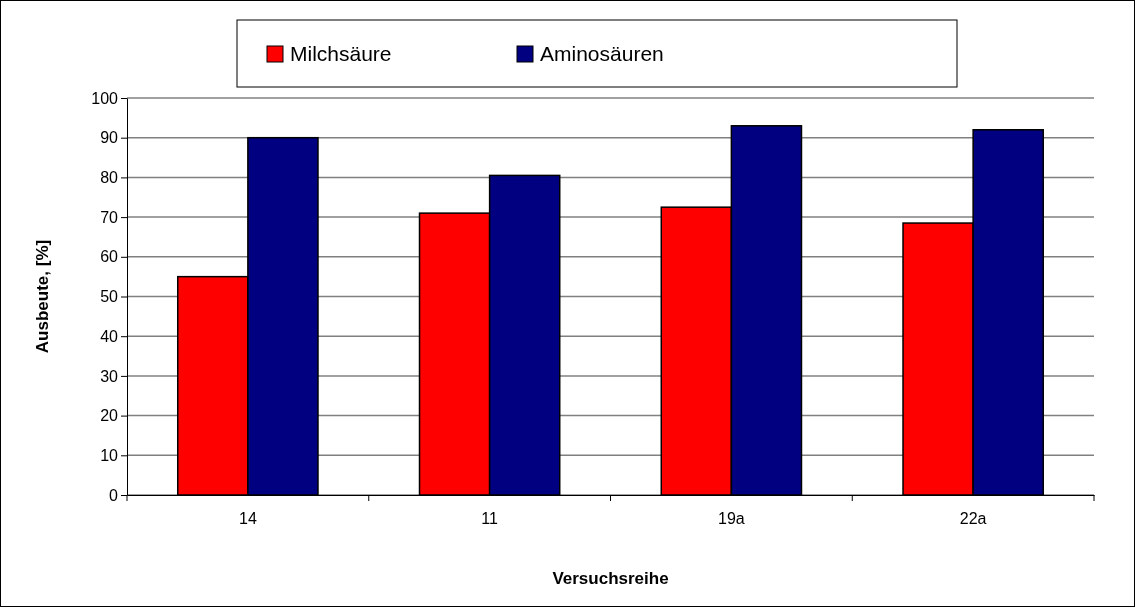  Describe the element at coordinates (247, 519) in the screenshot. I see `x-tick-label: 14` at that location.